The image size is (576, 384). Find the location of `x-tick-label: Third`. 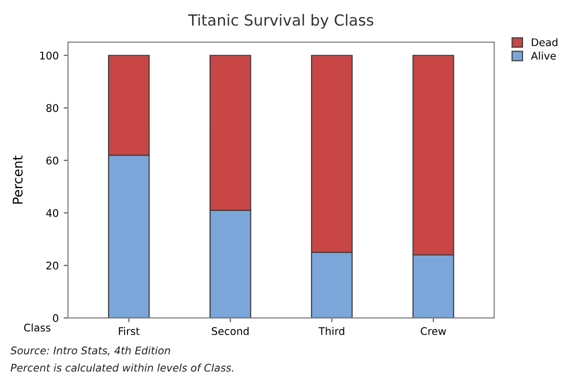

x-tick-label: Third is located at coordinates (331, 331).